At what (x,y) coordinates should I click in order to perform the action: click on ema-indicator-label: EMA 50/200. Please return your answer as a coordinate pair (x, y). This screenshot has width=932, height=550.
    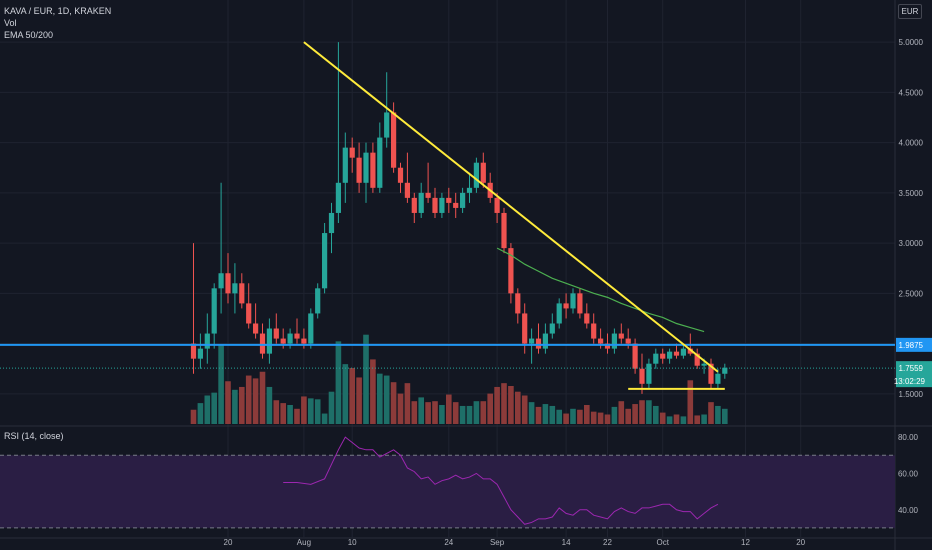
    Looking at the image, I should click on (29, 35).